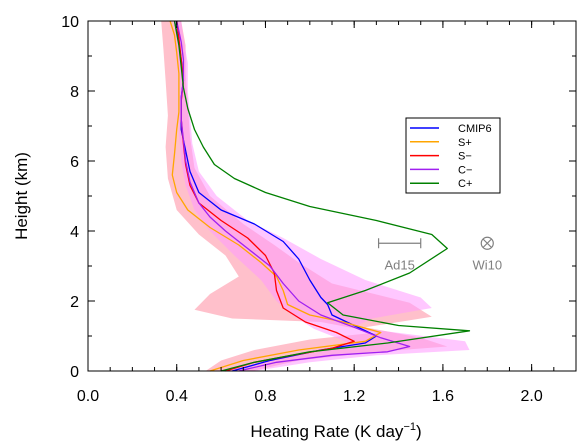  What do you see at coordinates (475, 129) in the screenshot?
I see `legend-label-cmip6: CMIP6` at bounding box center [475, 129].